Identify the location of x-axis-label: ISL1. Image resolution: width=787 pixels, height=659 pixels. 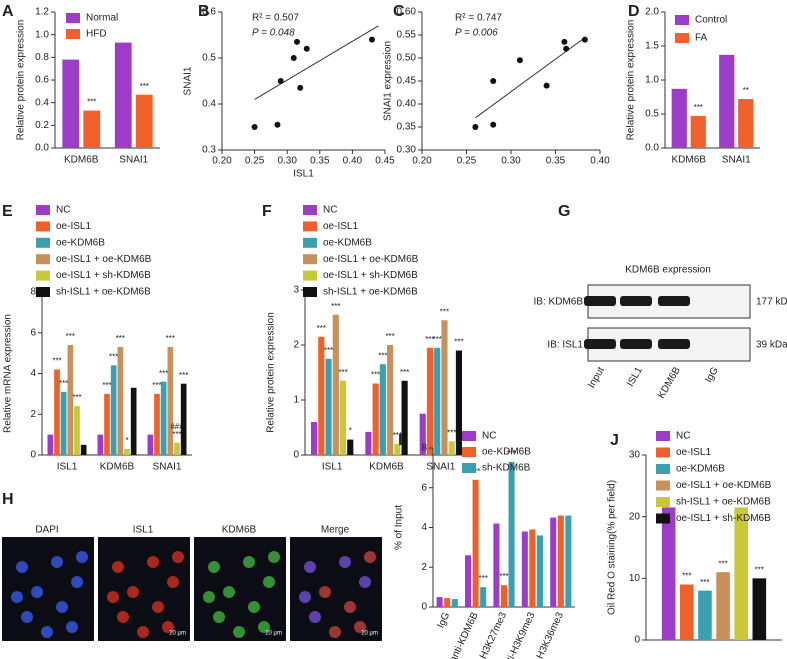
(303, 174).